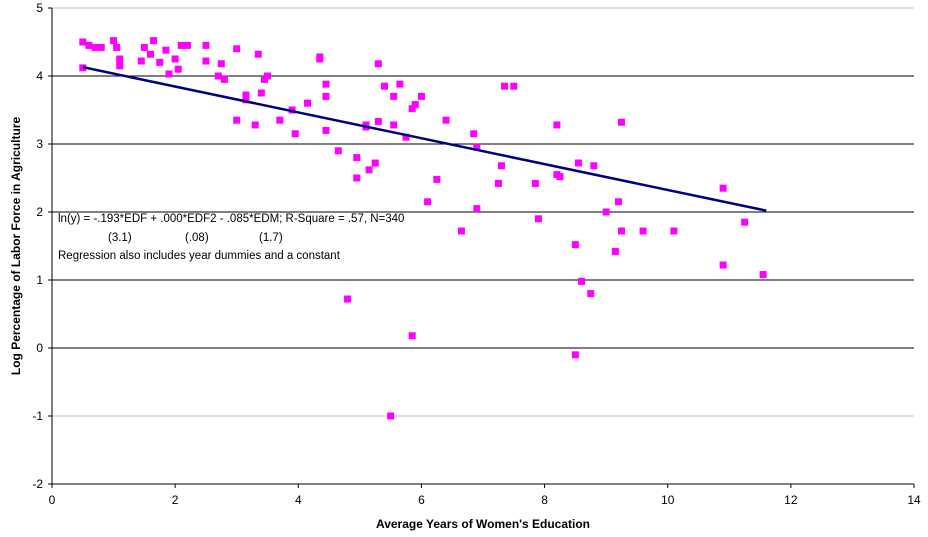  I want to click on y-tick-label-0: -2, so click(37, 484).